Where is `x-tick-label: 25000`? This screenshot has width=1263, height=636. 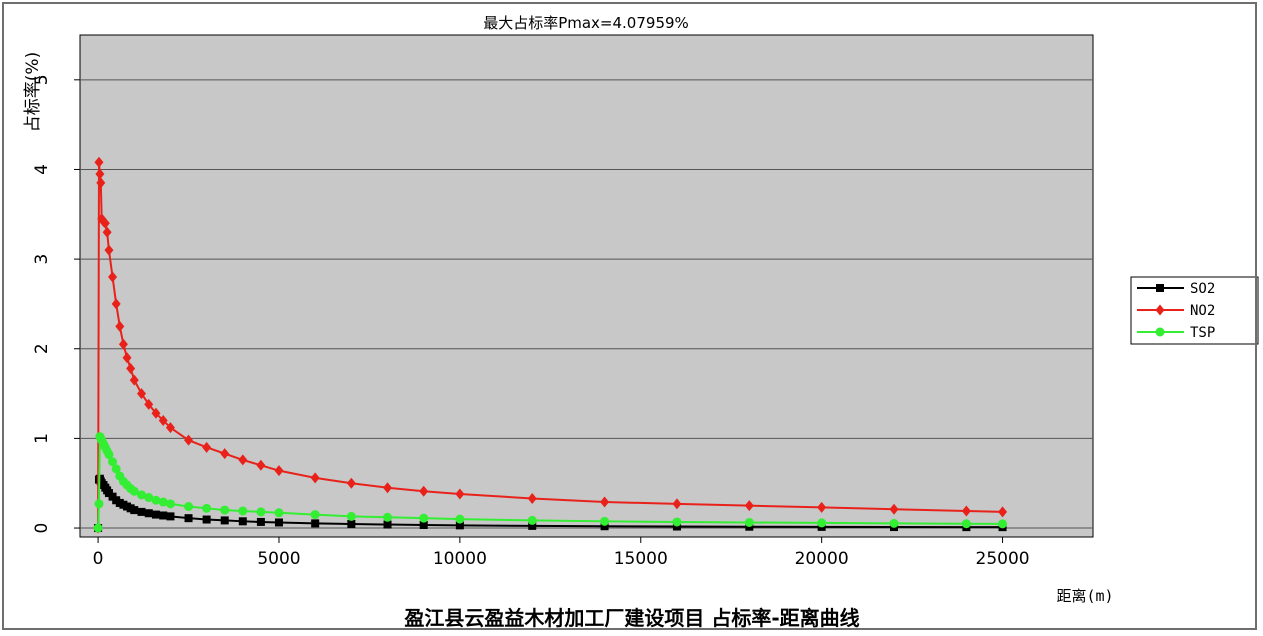 x-tick-label: 25000 is located at coordinates (1003, 559).